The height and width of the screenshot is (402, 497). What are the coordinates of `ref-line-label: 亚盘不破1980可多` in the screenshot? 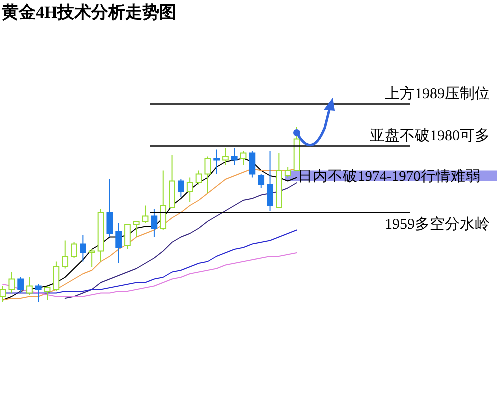 It's located at (430, 135).